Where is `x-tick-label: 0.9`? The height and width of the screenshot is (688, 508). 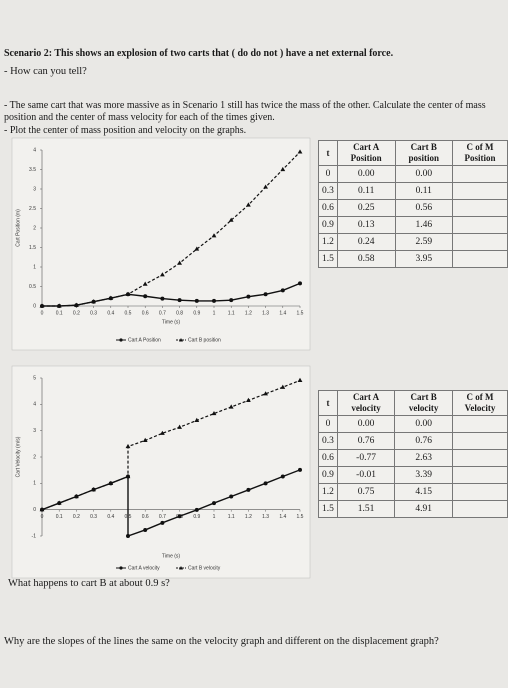
x-tick-label: 0.9 is located at coordinates (196, 517).